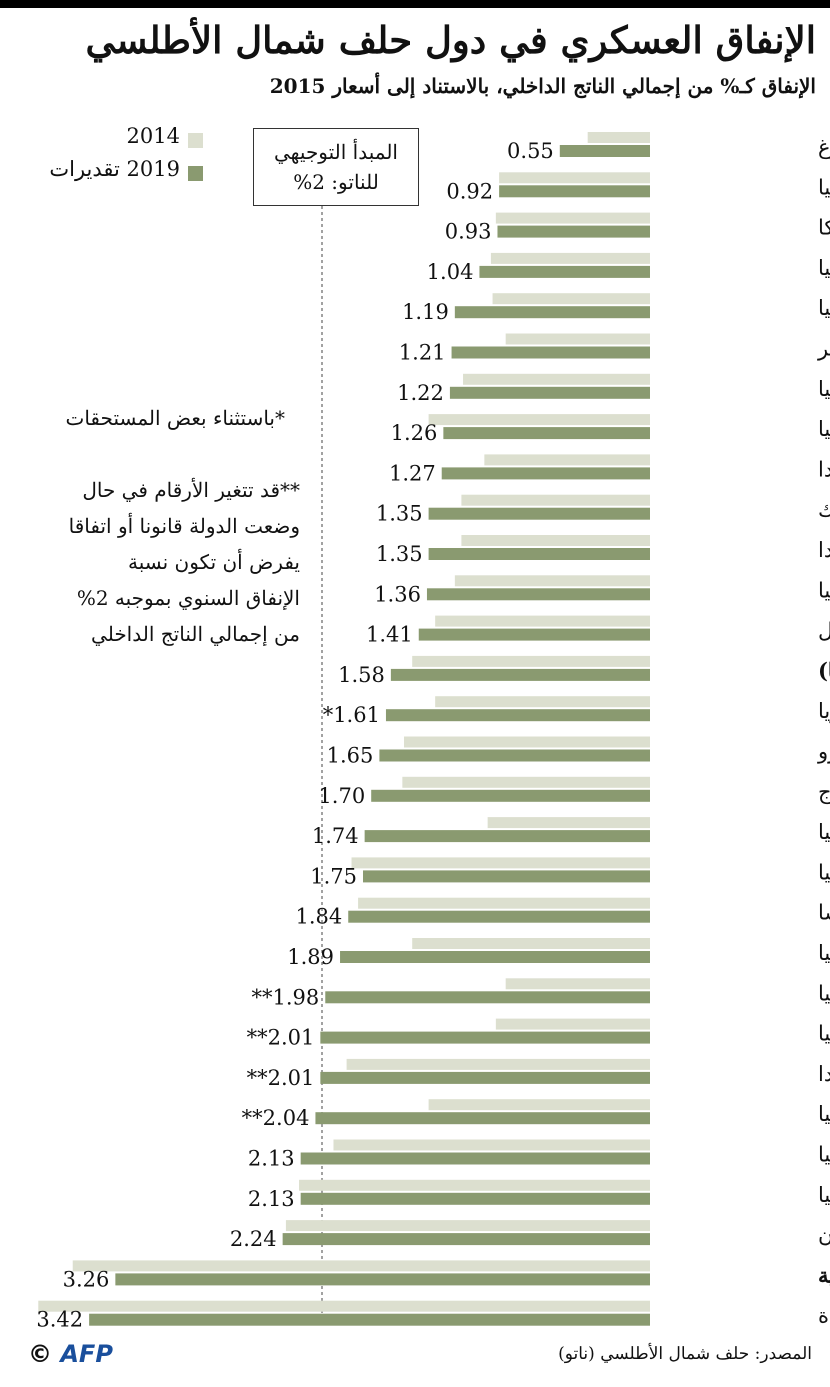 This screenshot has width=830, height=1387. What do you see at coordinates (824, 550) in the screenshot?
I see `category-label: هولندا` at bounding box center [824, 550].